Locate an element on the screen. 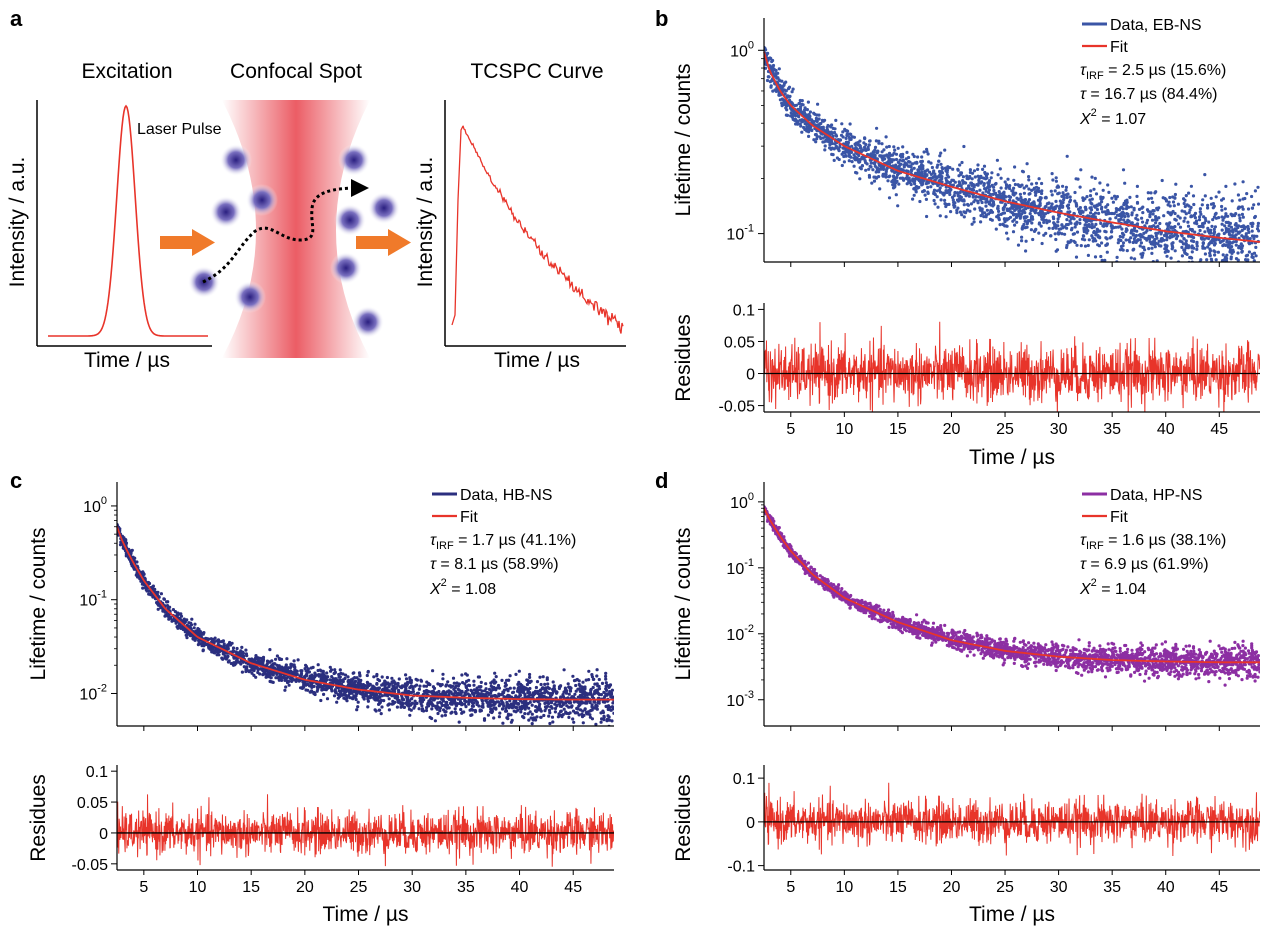  particle-icon is located at coordinates (236, 160).